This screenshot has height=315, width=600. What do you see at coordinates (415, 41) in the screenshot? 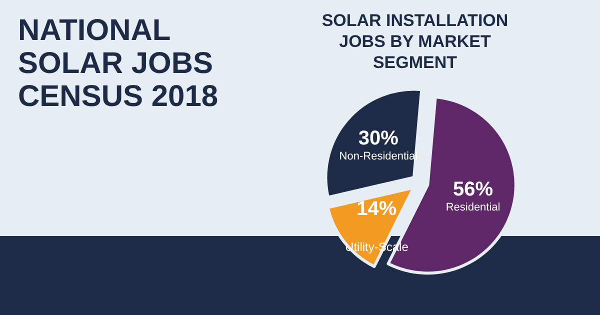
I see `chart-title: SOLAR INSTALLATION JOBS BY MARKET SEGMENT` at bounding box center [415, 41].